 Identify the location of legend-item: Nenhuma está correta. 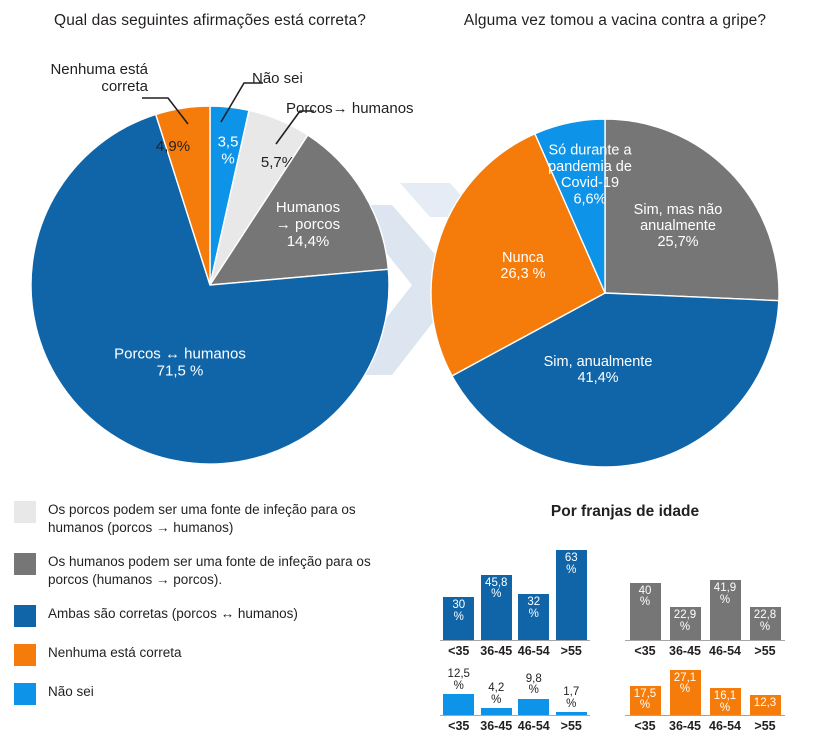
(214, 655).